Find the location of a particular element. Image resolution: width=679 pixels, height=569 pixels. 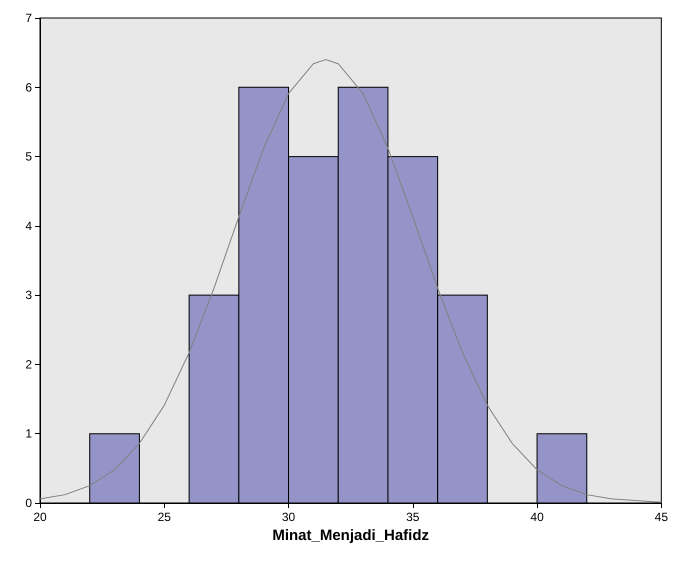

x-axis-title: Minat_Menjadi_Hafidz is located at coordinates (351, 535).